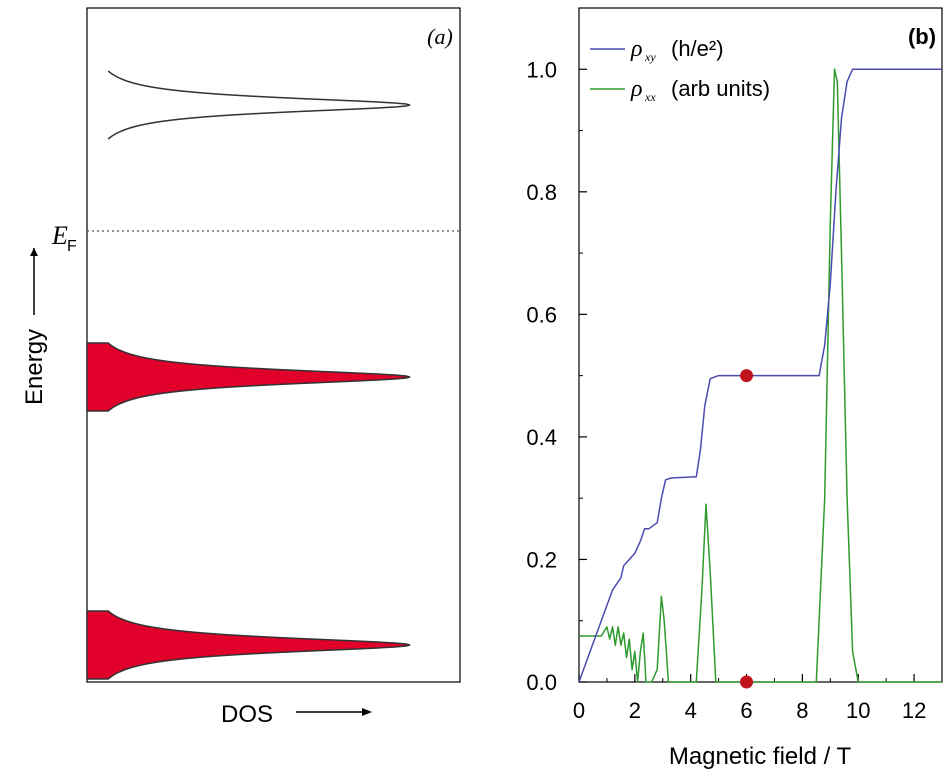 This screenshot has height=774, width=945. What do you see at coordinates (636, 89) in the screenshot?
I see `legend-symbol-rho-xx: ρ` at bounding box center [636, 89].